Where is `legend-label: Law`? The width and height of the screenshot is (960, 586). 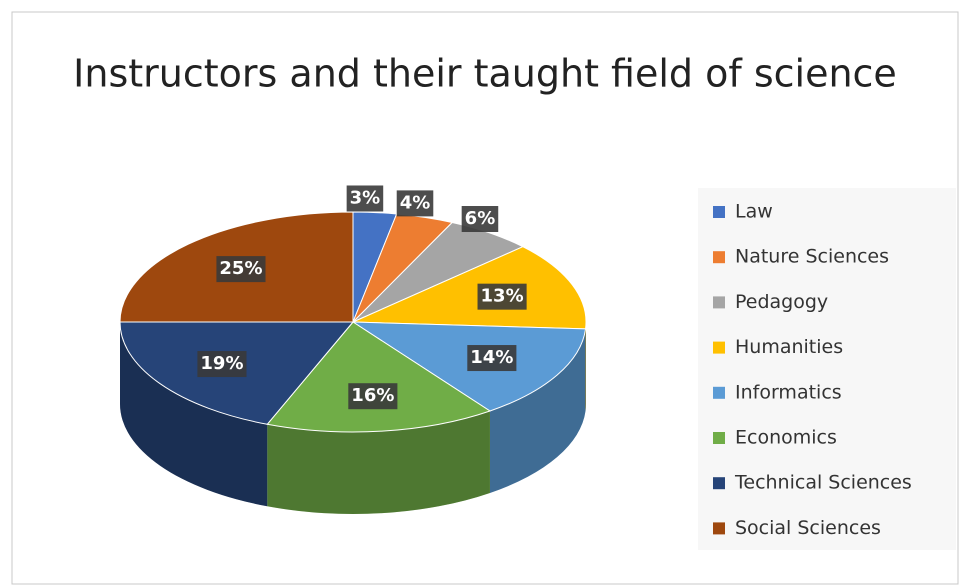
legend-label: Law is located at coordinates (754, 212).